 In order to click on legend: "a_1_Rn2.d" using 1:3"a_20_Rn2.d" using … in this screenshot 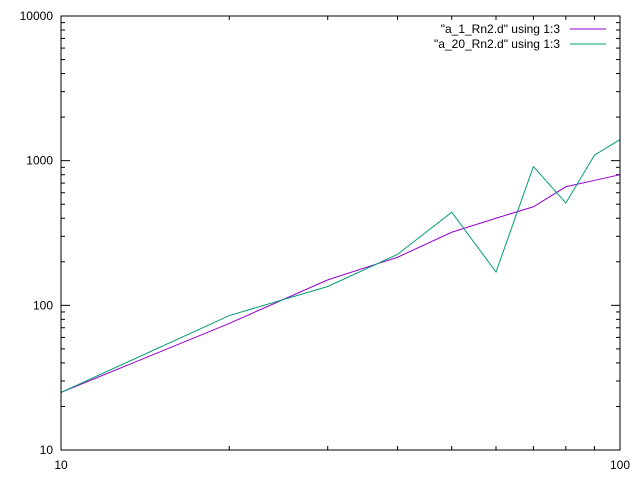, I will do `click(520, 36)`.